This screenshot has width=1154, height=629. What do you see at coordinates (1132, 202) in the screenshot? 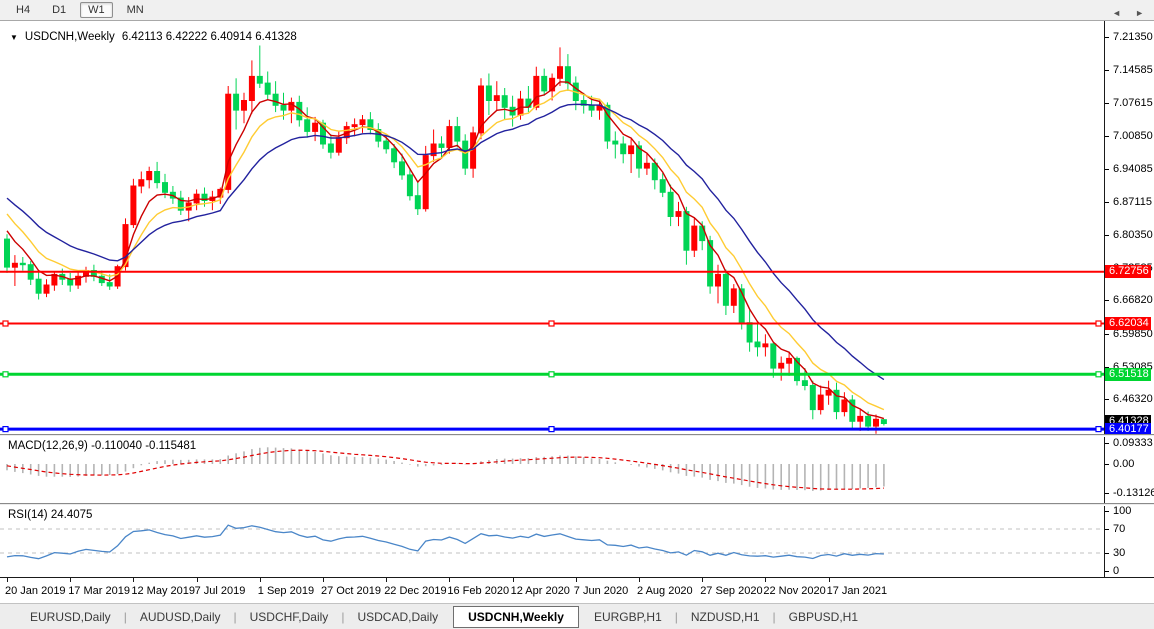
I see `price-tick-label: 6.87115` at bounding box center [1132, 202].